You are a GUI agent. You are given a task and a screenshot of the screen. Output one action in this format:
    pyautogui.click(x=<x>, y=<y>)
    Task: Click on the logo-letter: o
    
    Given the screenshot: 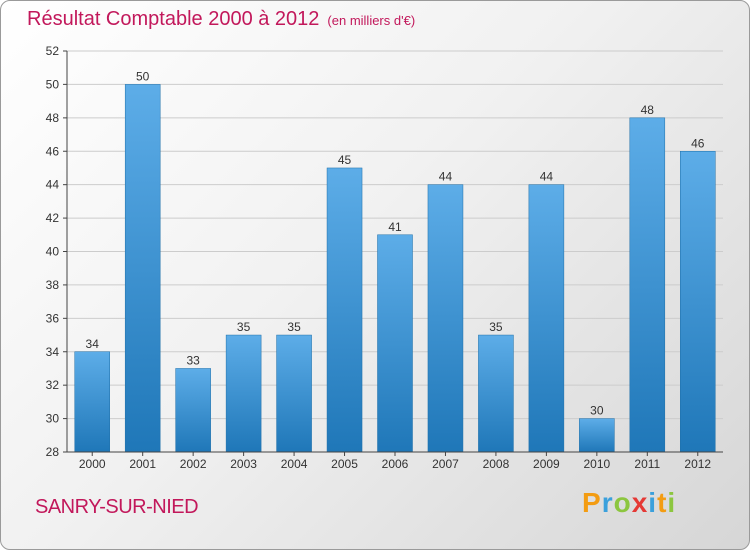 What is the action you would take?
    pyautogui.click(x=622, y=502)
    